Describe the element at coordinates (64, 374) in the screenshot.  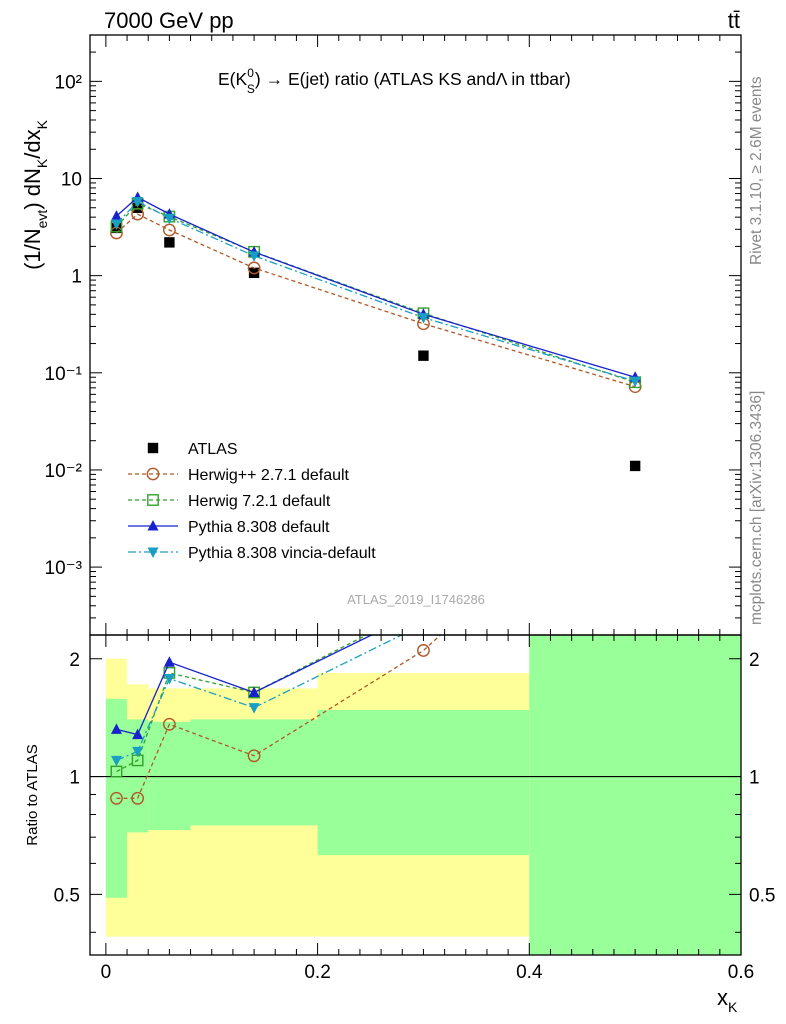
I see `y-tick-label: 10⁻¹` at that location.